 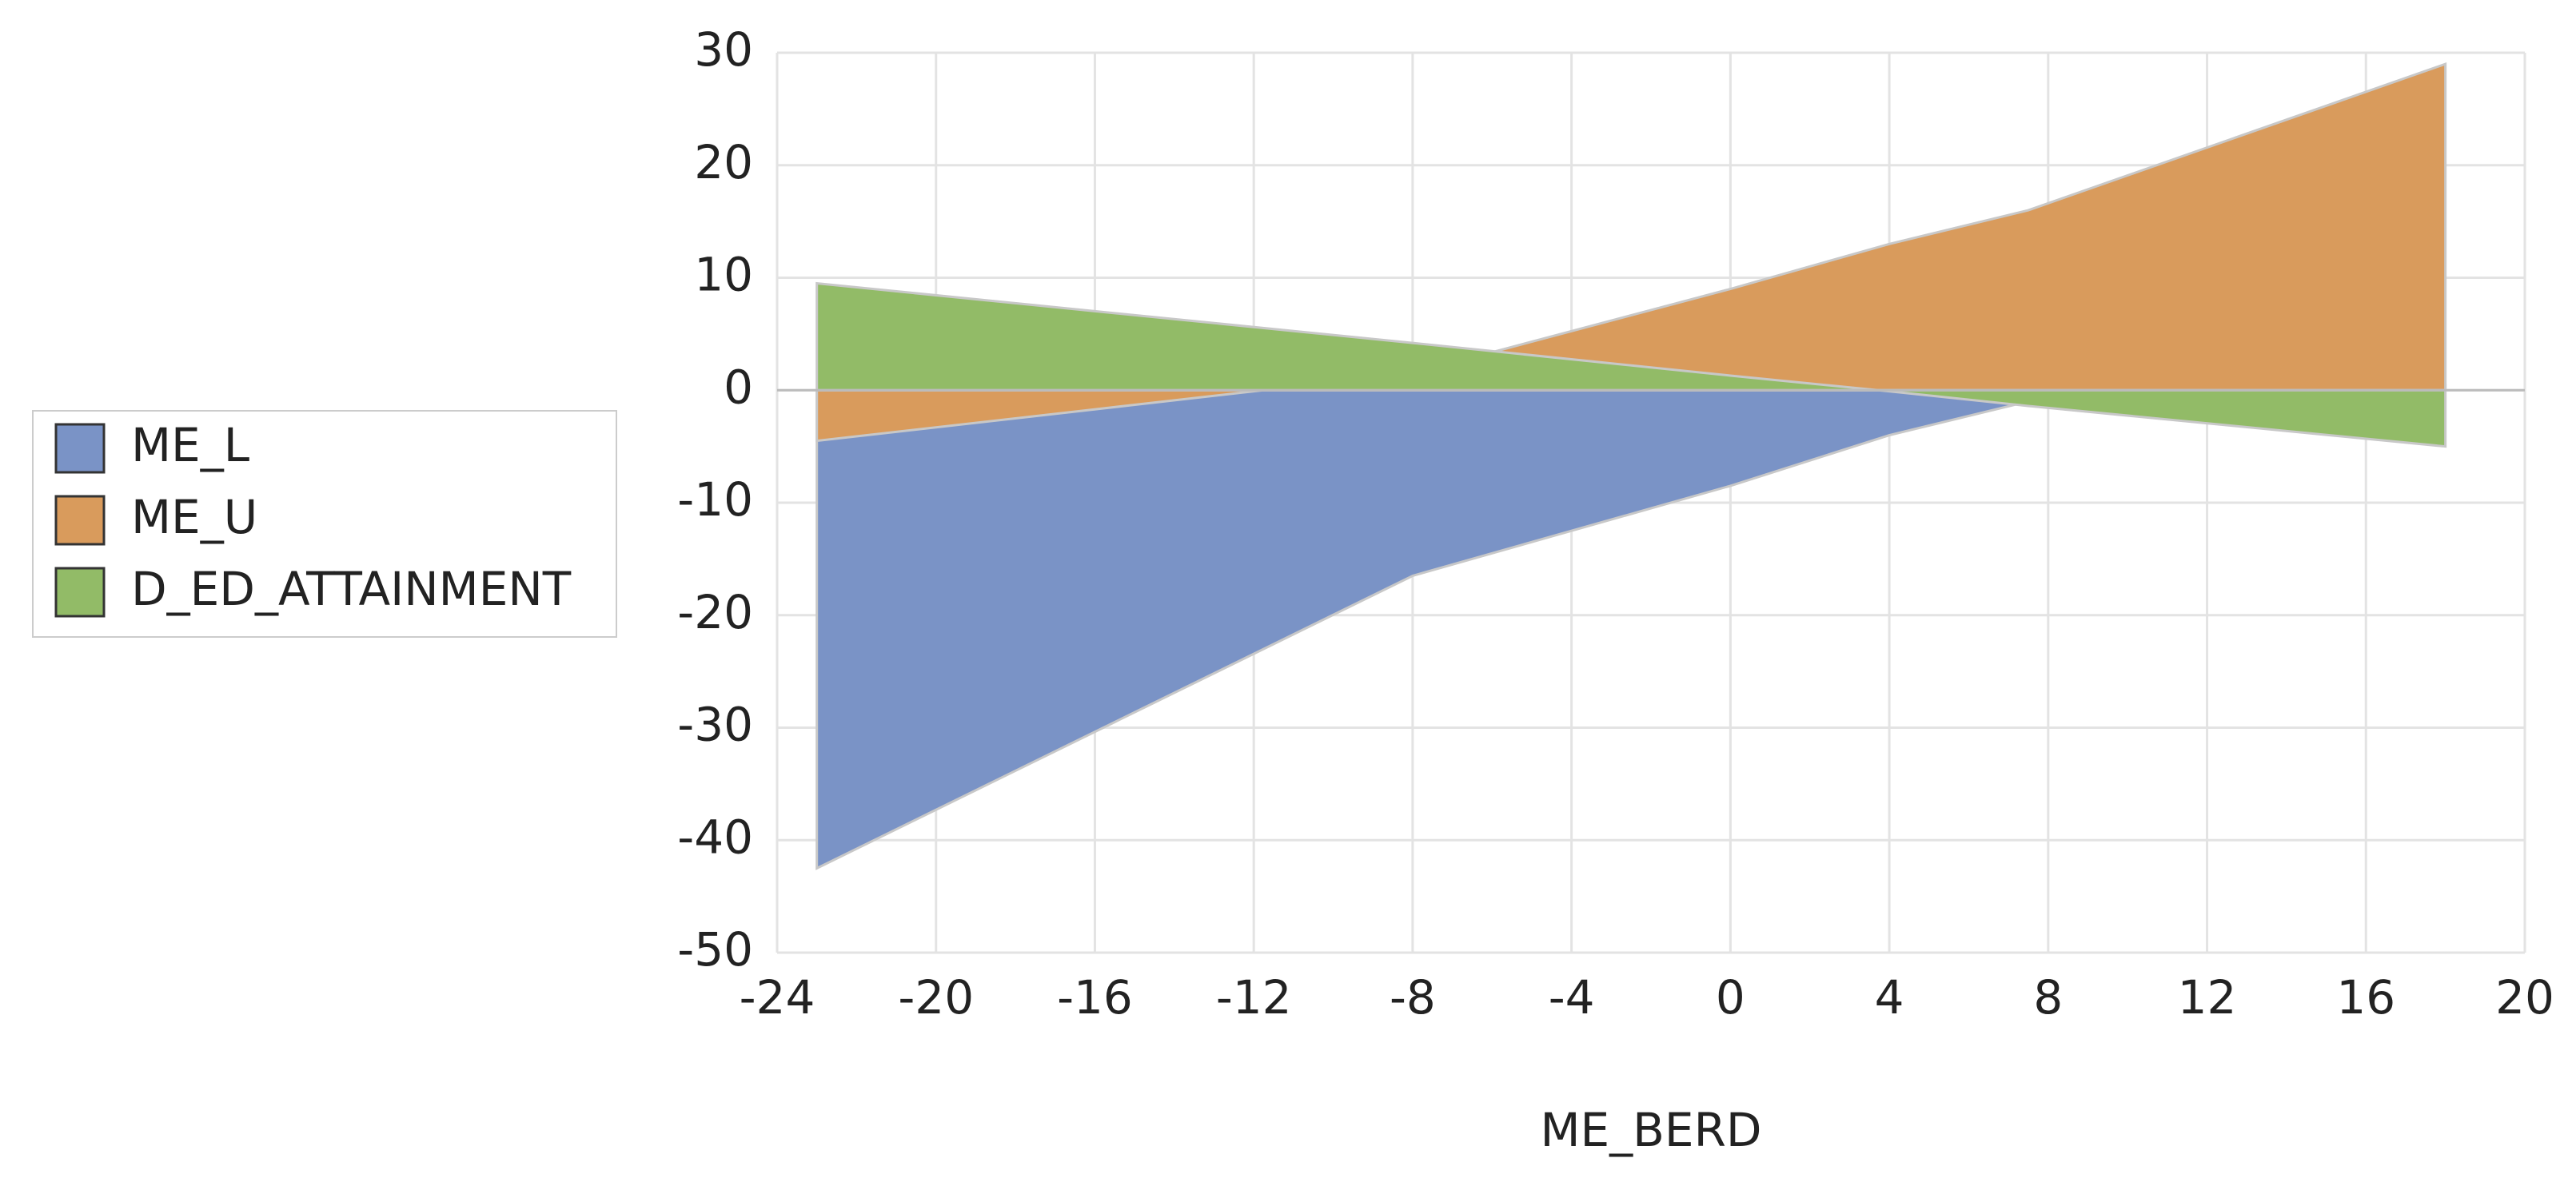 I want to click on x-tick-label: -24, so click(x=777, y=998).